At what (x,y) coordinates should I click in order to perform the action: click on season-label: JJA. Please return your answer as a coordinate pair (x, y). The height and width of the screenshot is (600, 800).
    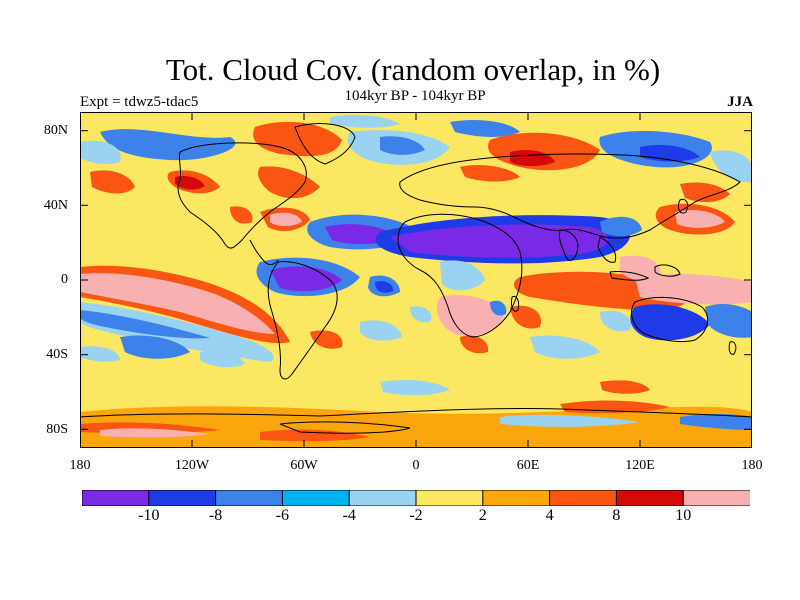
    Looking at the image, I should click on (740, 102).